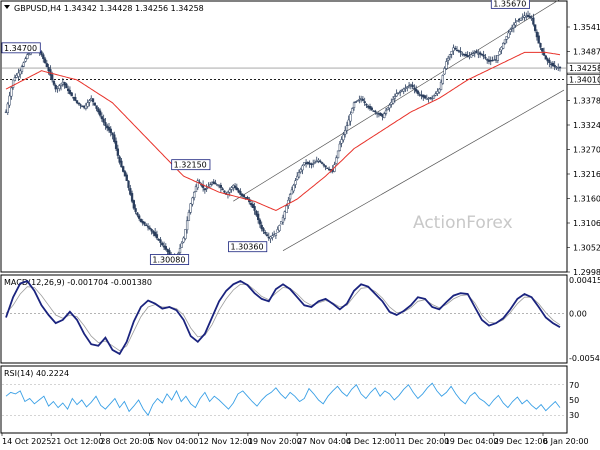 The height and width of the screenshot is (450, 600). I want to click on x-tick-label: 14 Oct 2025, so click(26, 441).